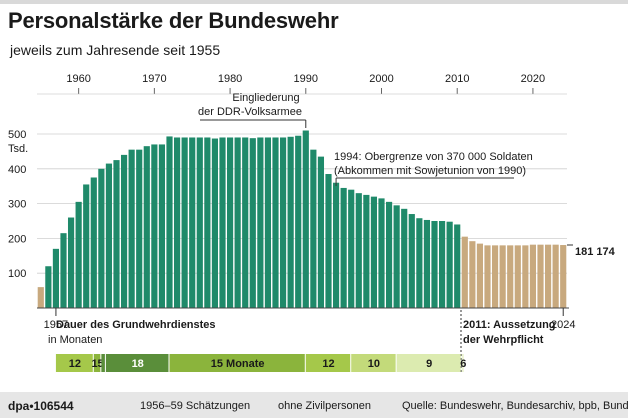  I want to click on conscription-segment-label: 15 Monate, so click(238, 364).